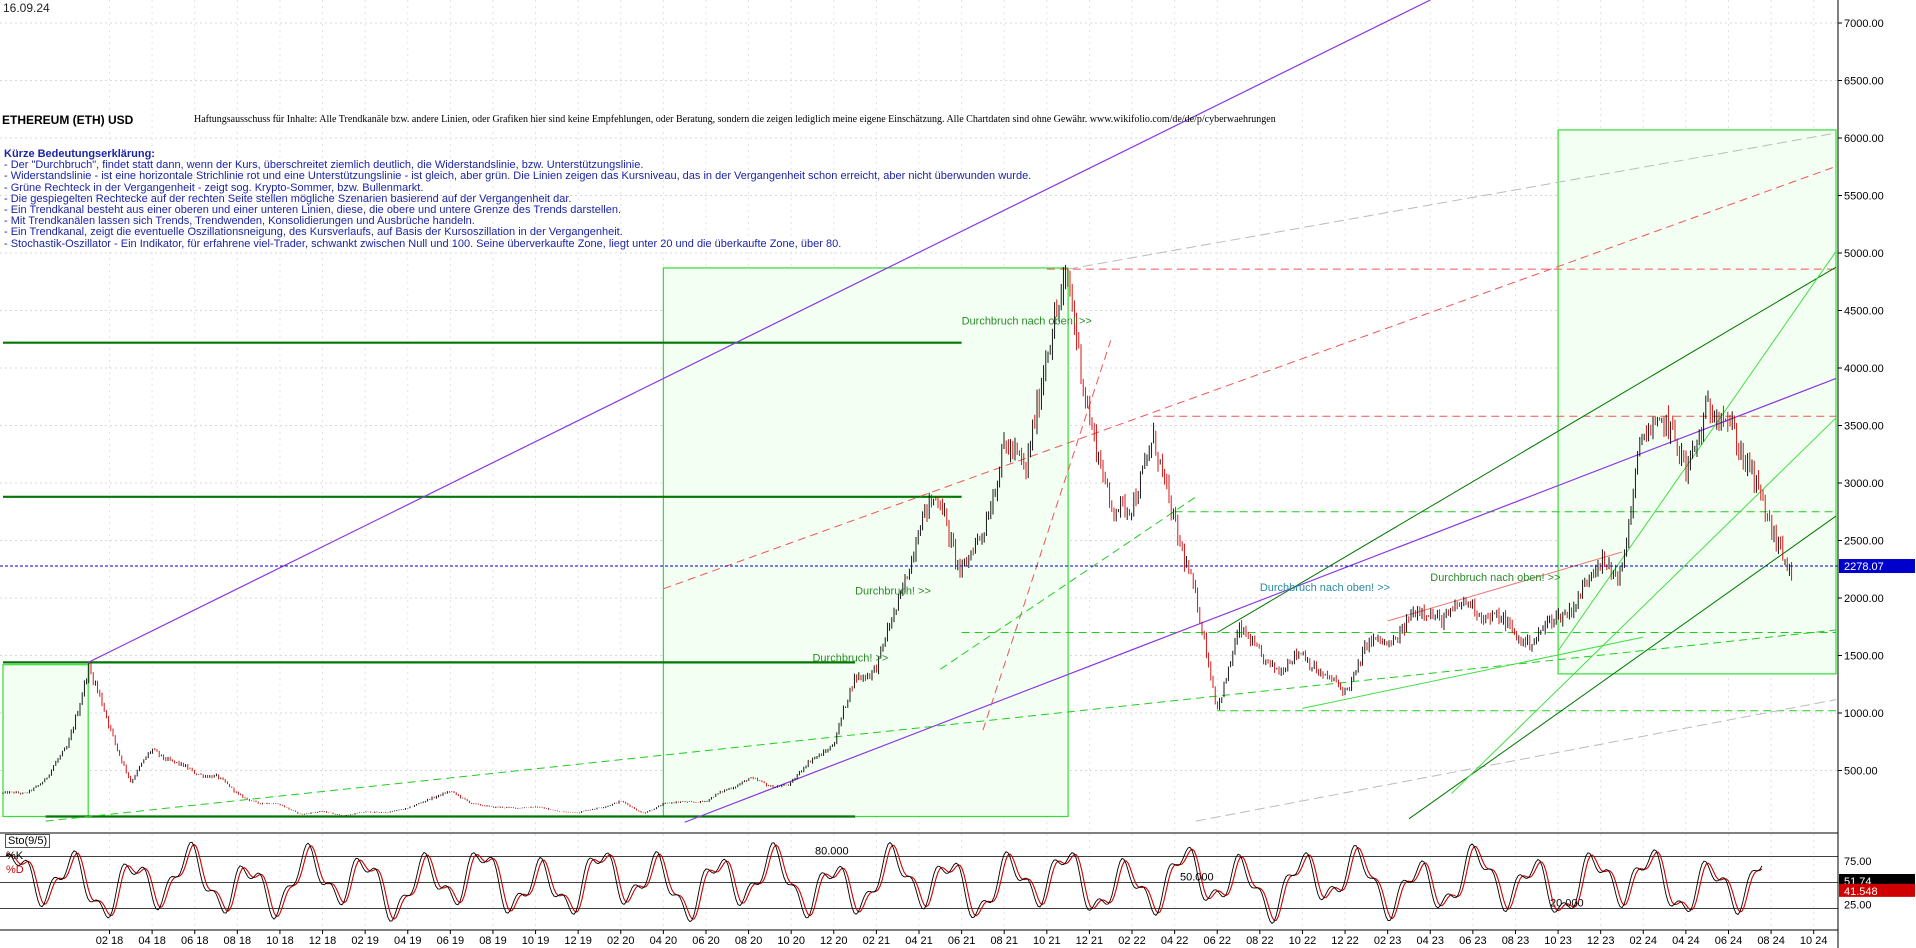 This screenshot has height=948, width=1916. Describe the element at coordinates (1217, 941) in the screenshot. I see `x-tick-label: 06 22` at that location.